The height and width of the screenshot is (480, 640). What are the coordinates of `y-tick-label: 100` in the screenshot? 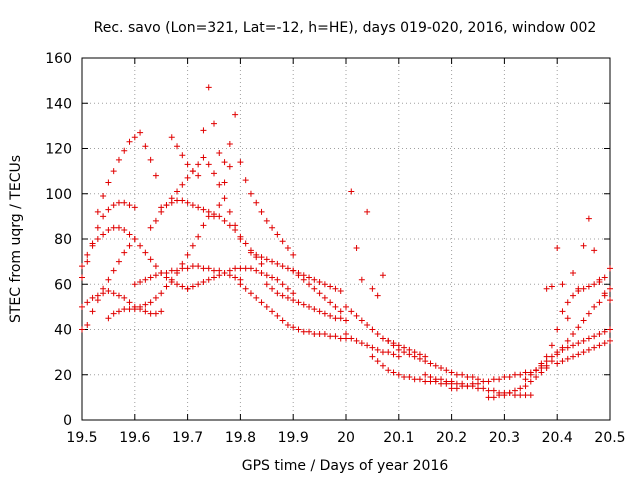 It's located at (58, 195).